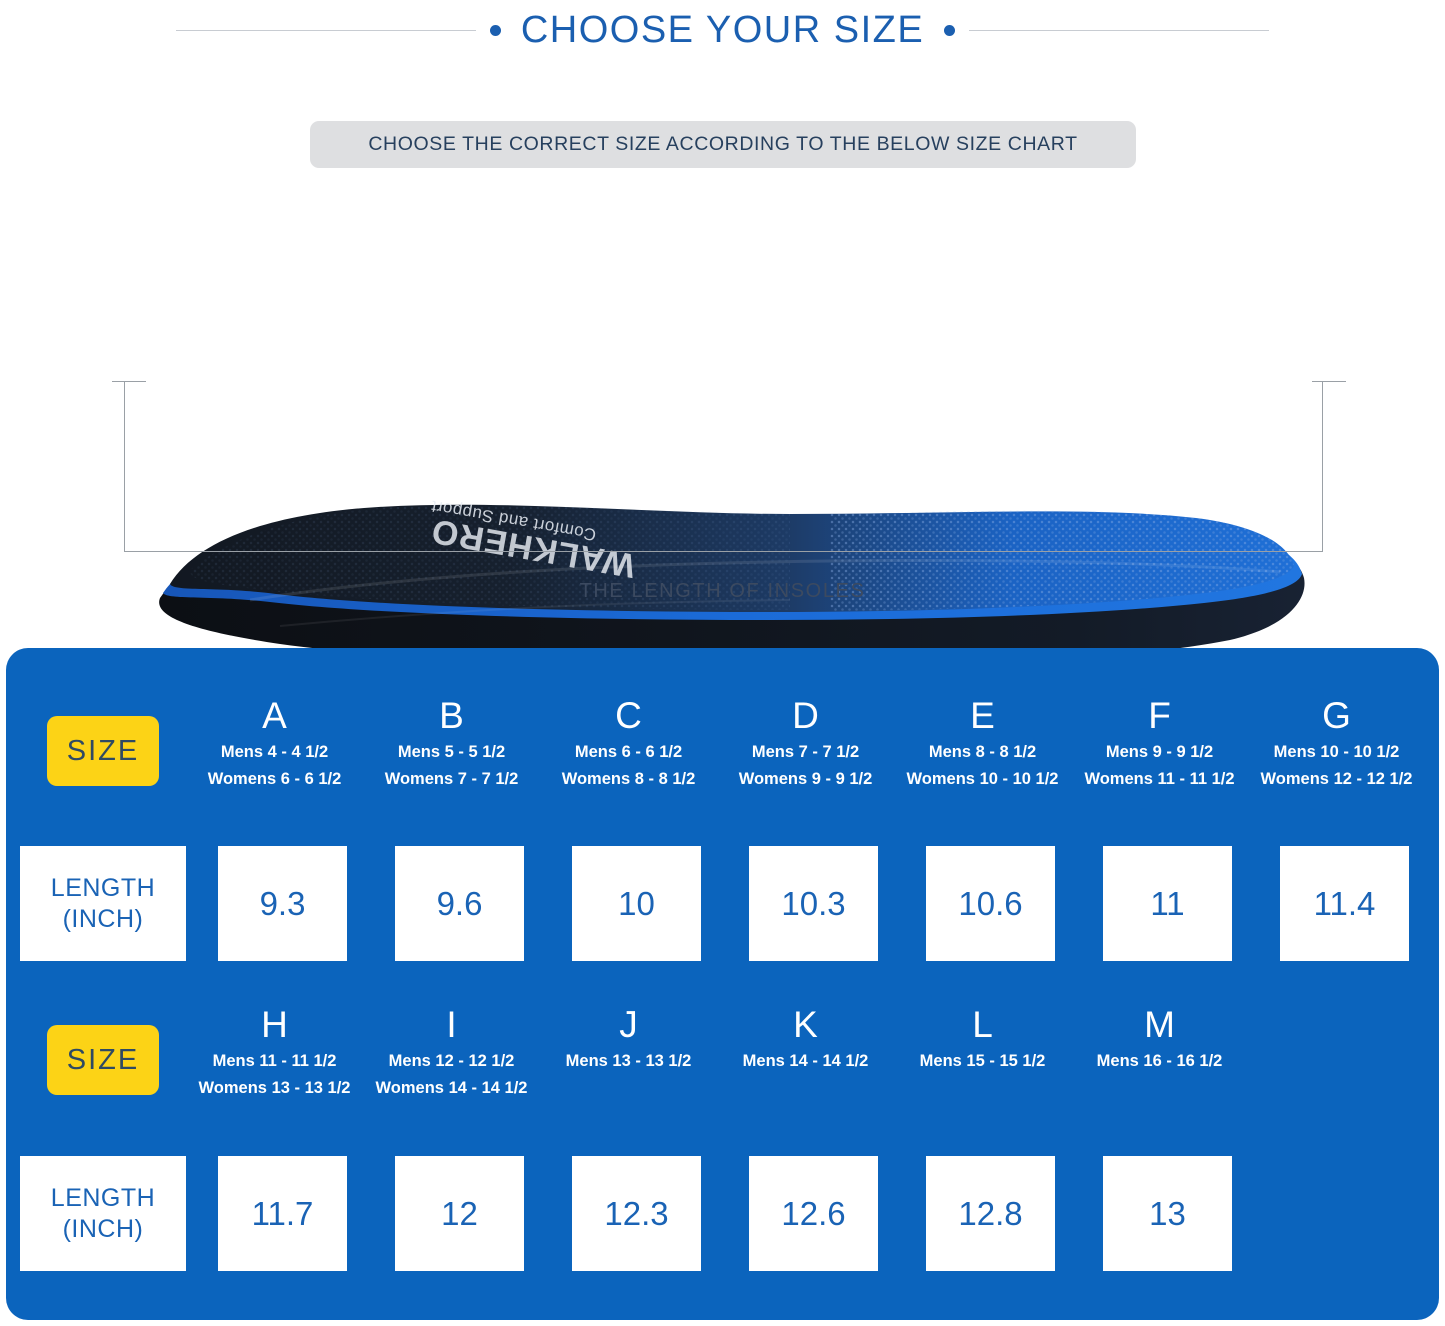 This screenshot has height=1326, width=1445. I want to click on size-mens-l: Mens 15 - 15 1/2, so click(982, 1061).